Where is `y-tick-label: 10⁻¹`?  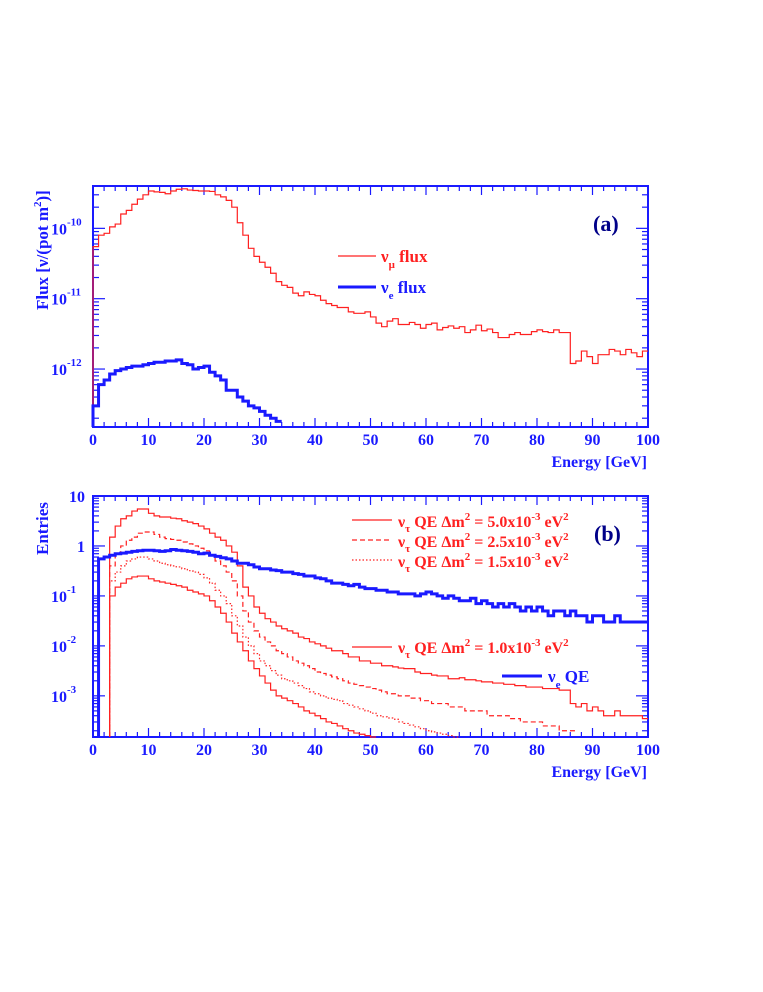 y-tick-label: 10⁻¹ is located at coordinates (63, 595).